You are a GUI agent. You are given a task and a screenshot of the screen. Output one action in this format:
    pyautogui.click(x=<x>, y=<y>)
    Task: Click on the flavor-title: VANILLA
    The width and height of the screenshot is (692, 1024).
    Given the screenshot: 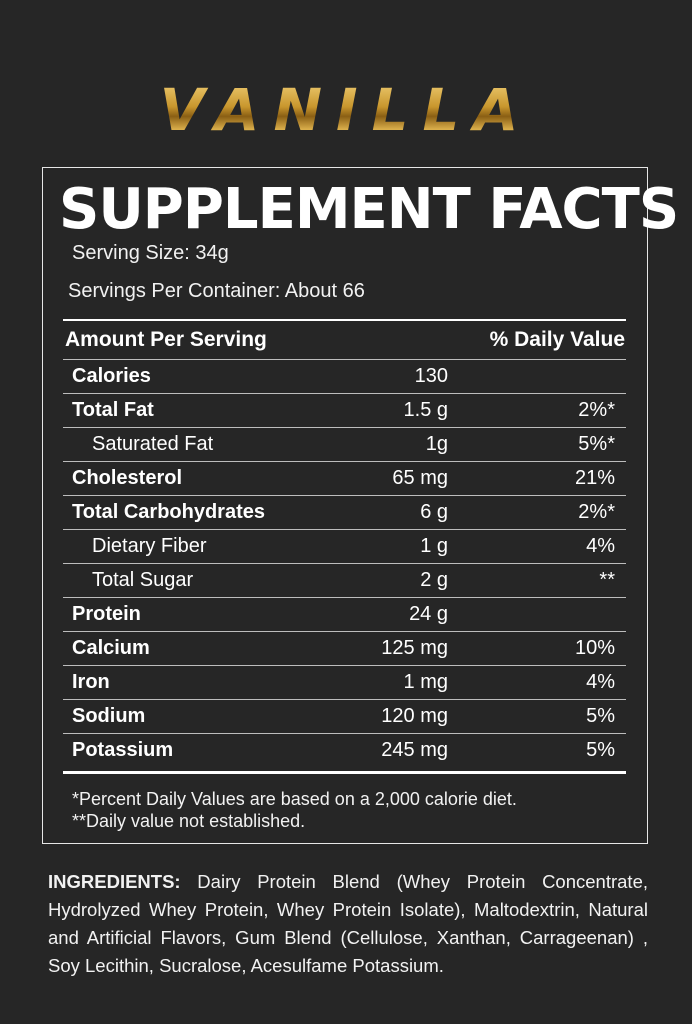 What is the action you would take?
    pyautogui.click(x=346, y=110)
    